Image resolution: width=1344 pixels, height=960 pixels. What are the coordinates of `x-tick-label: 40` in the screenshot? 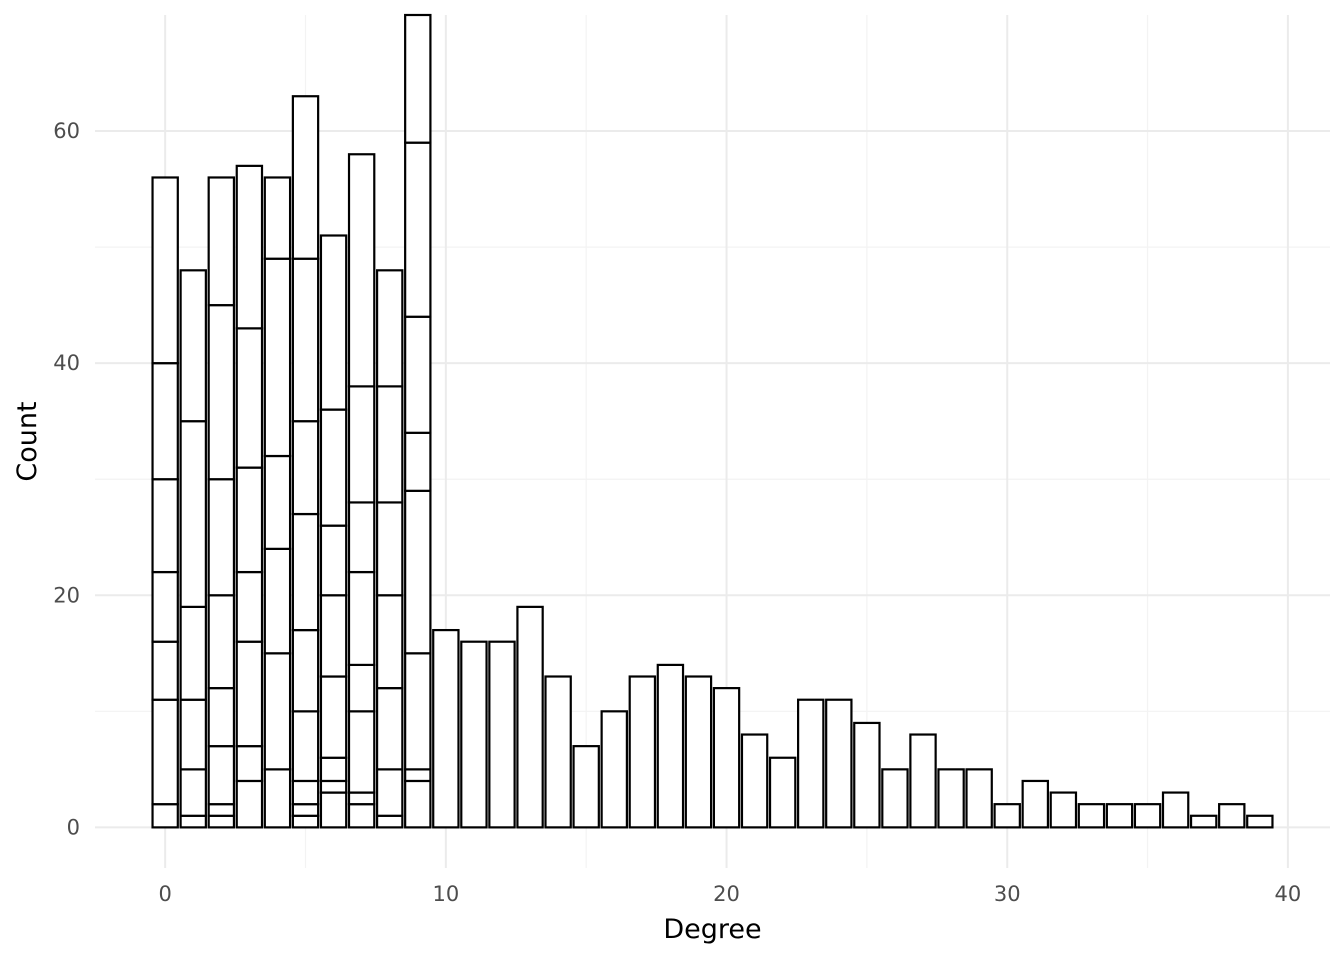 It's located at (1288, 894).